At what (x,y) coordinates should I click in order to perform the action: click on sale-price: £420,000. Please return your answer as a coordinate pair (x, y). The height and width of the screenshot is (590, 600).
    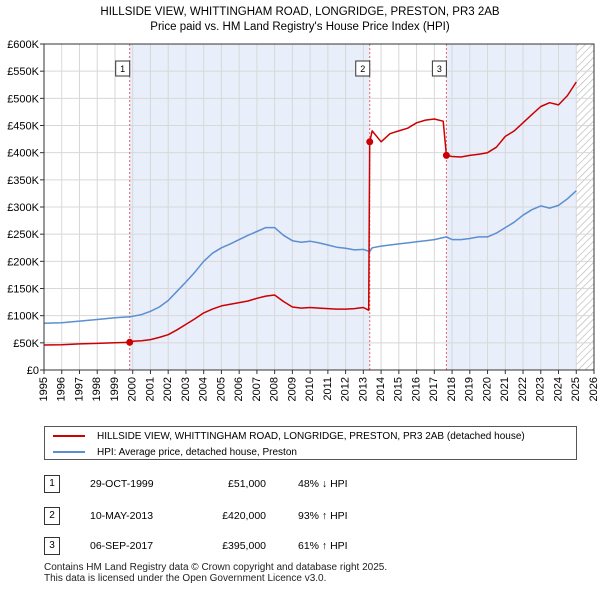
    Looking at the image, I should click on (244, 516).